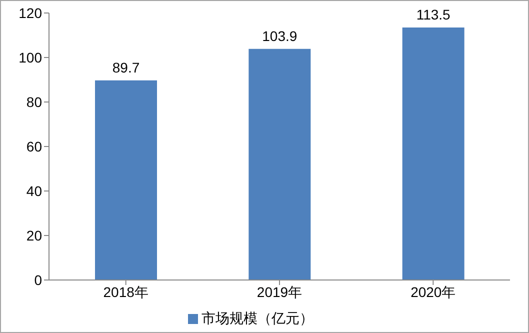 Image resolution: width=529 pixels, height=333 pixels. Describe the element at coordinates (126, 67) in the screenshot. I see `data-label: 89.7` at that location.